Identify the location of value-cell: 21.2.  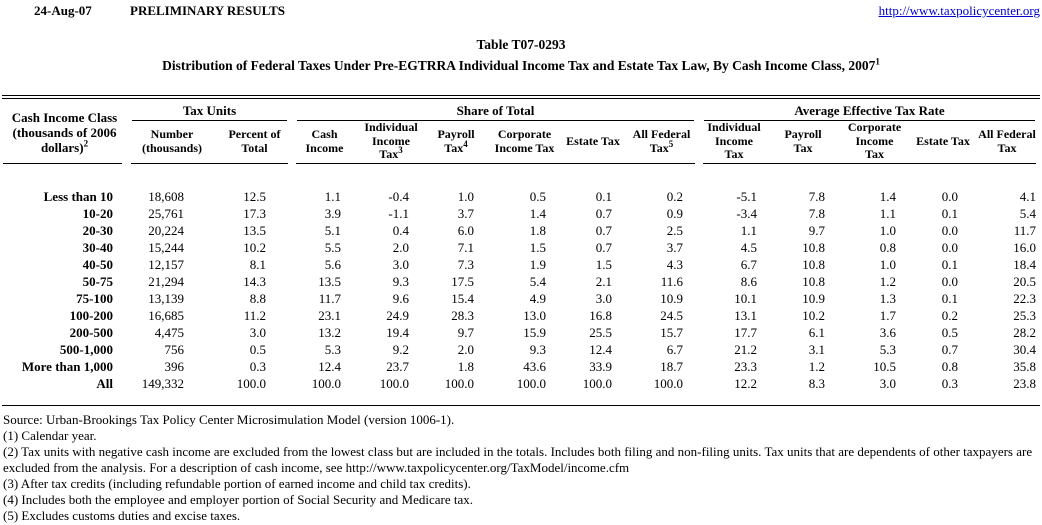
(745, 349).